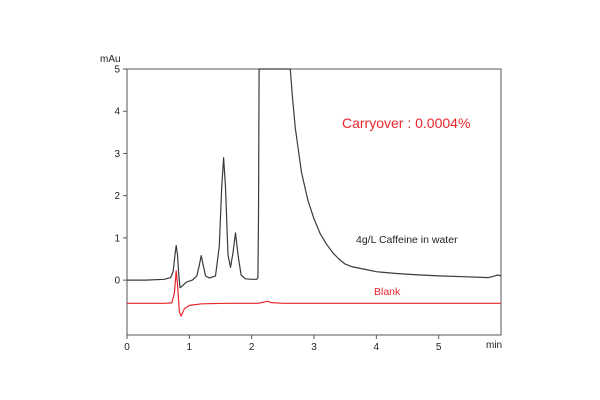  I want to click on y-tick-label: 4, so click(117, 112).